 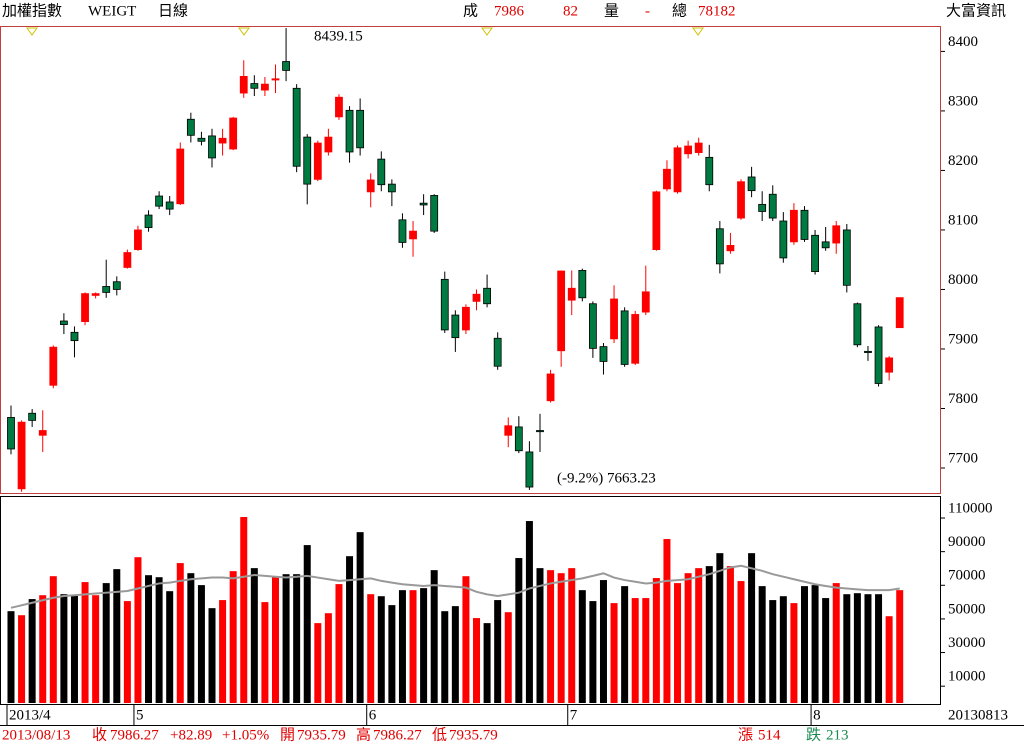 What do you see at coordinates (963, 101) in the screenshot?
I see `y-tick-label: 8300` at bounding box center [963, 101].